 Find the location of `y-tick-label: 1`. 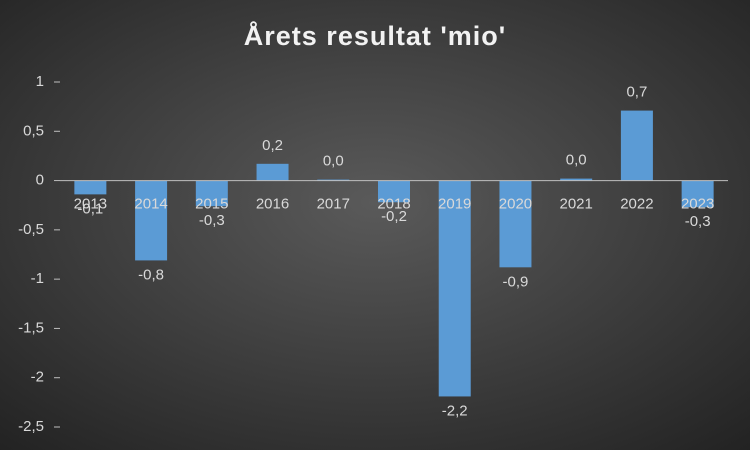

y-tick-label: 1 is located at coordinates (40, 81).